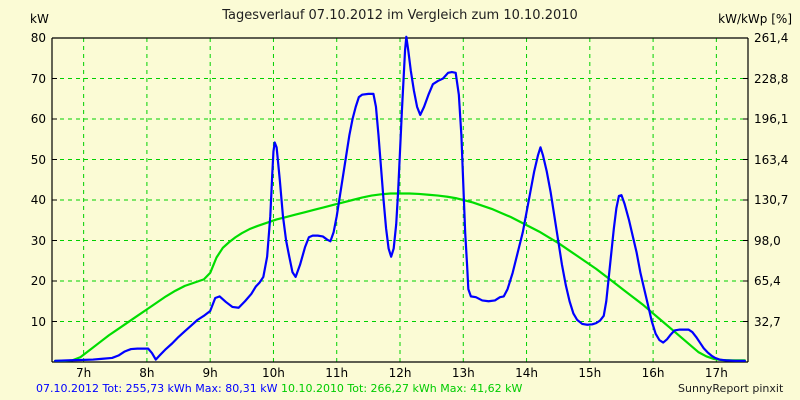  What do you see at coordinates (771, 38) in the screenshot?
I see `y-axis-right-tick: 261,4` at bounding box center [771, 38].